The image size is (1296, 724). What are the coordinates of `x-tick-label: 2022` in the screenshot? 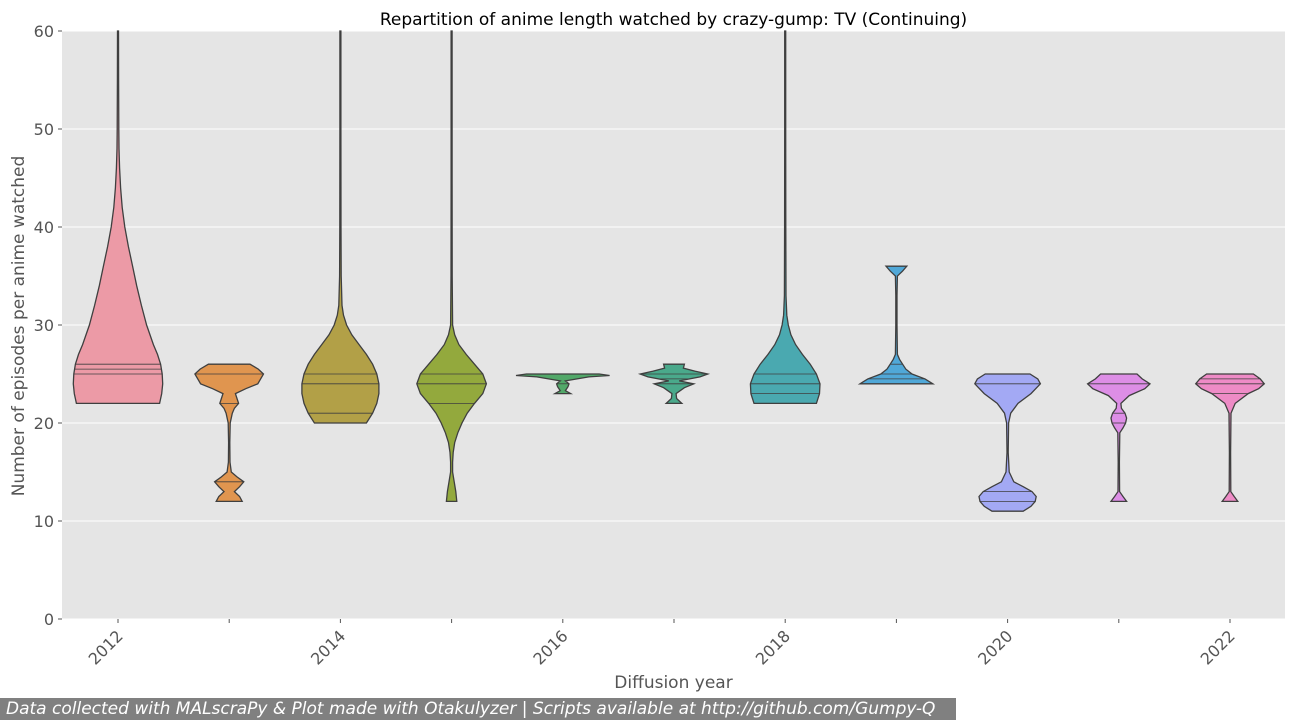 It's located at (1218, 647).